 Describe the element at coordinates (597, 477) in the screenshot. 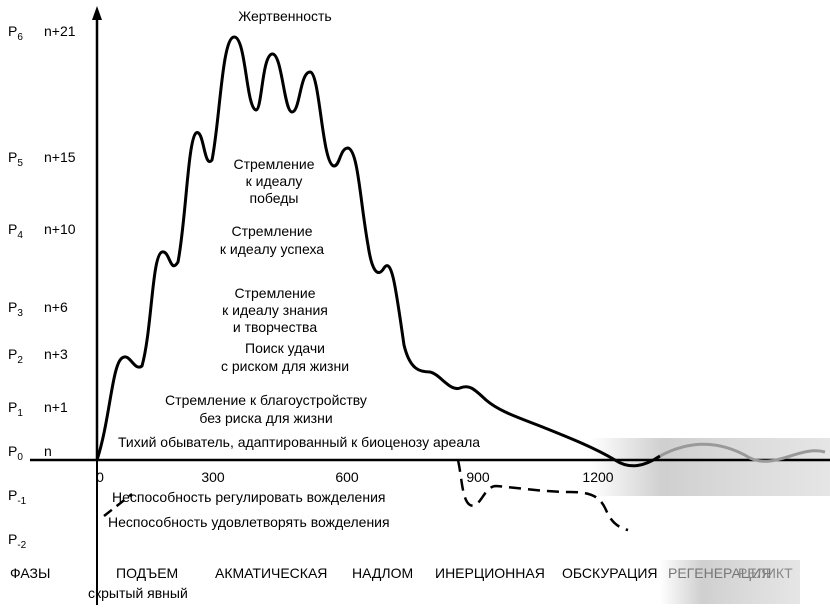

I see `x-tick-label: 1200` at that location.